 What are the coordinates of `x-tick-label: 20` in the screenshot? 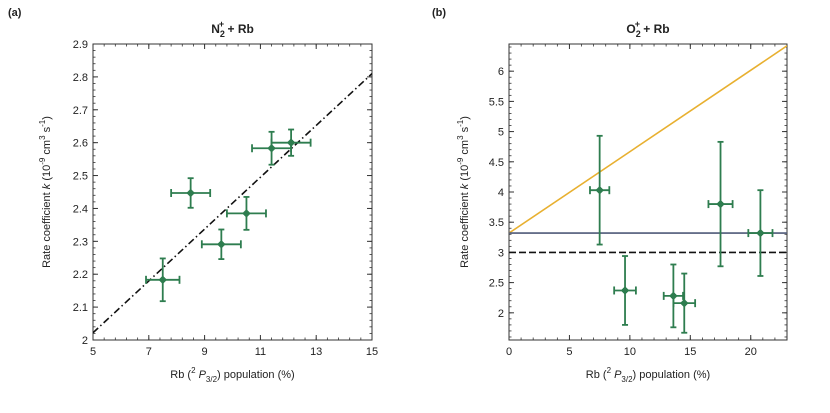 It's located at (751, 352).